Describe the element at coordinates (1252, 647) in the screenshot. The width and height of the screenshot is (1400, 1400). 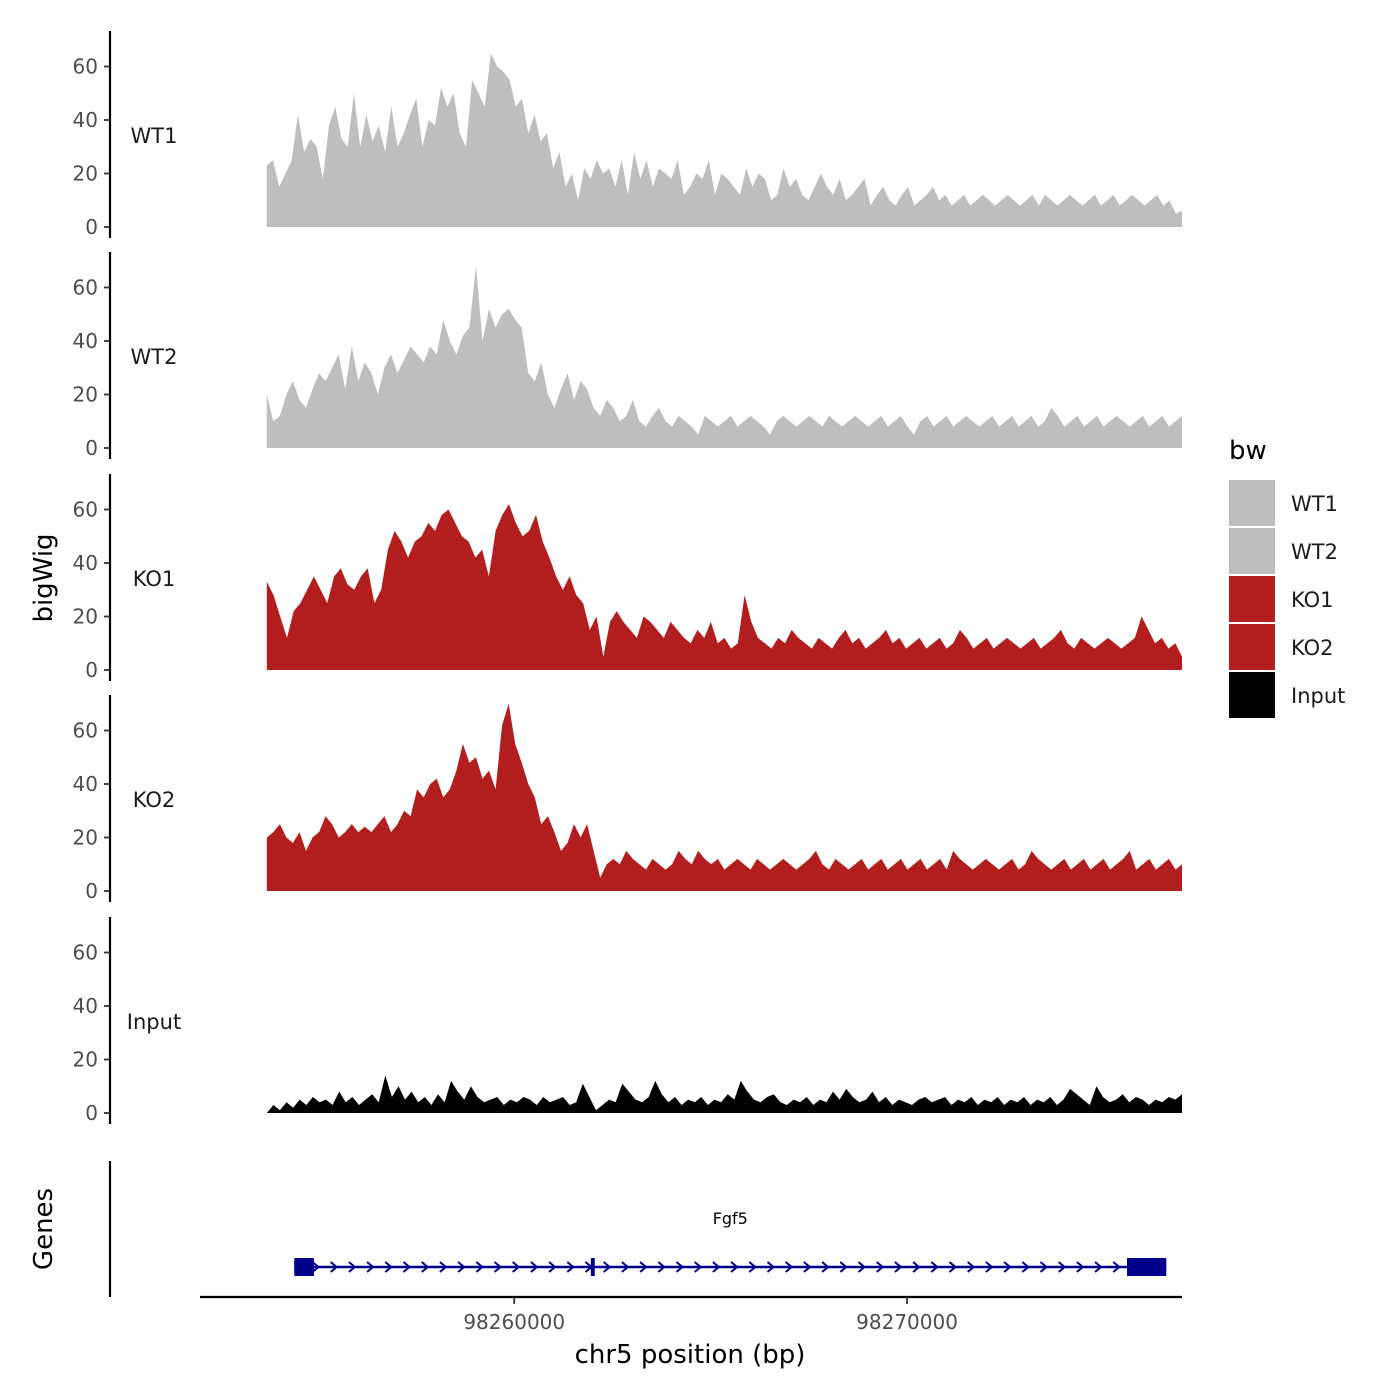
I see `legend-swatch-ko2` at that location.